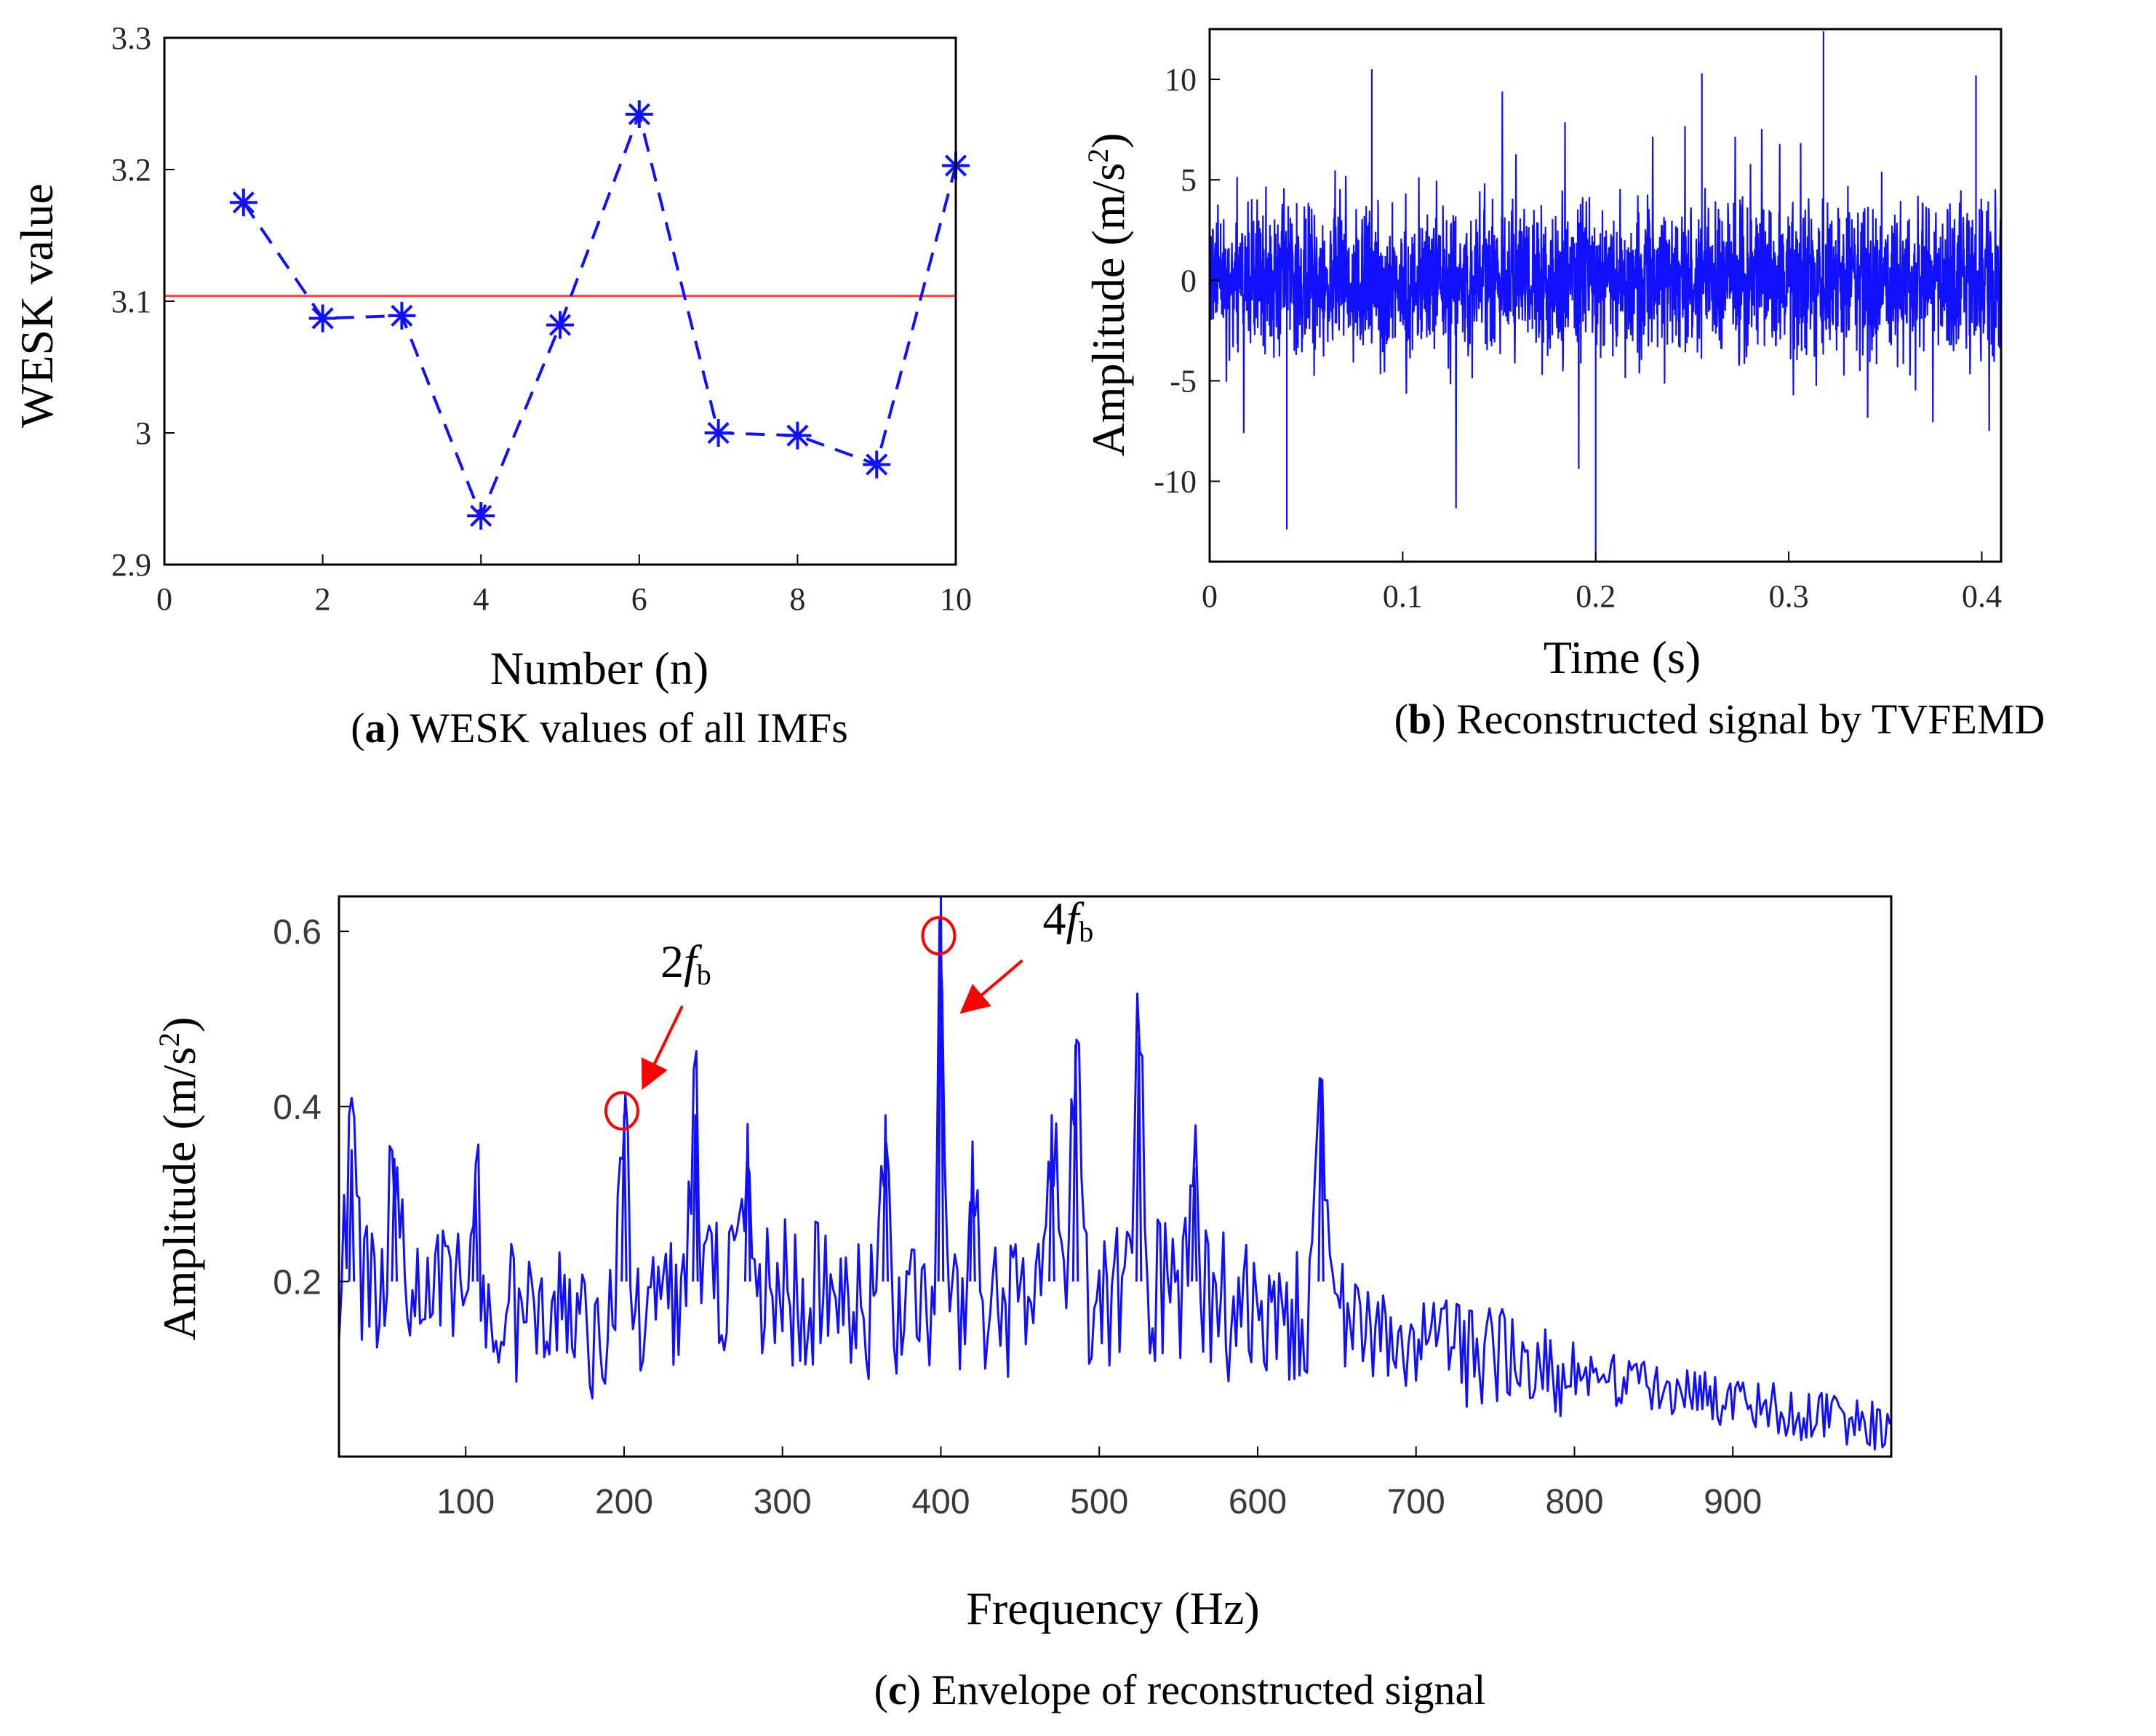 The height and width of the screenshot is (1736, 2156). What do you see at coordinates (941, 1502) in the screenshot?
I see `chart-c-x-tick-label: 400` at bounding box center [941, 1502].